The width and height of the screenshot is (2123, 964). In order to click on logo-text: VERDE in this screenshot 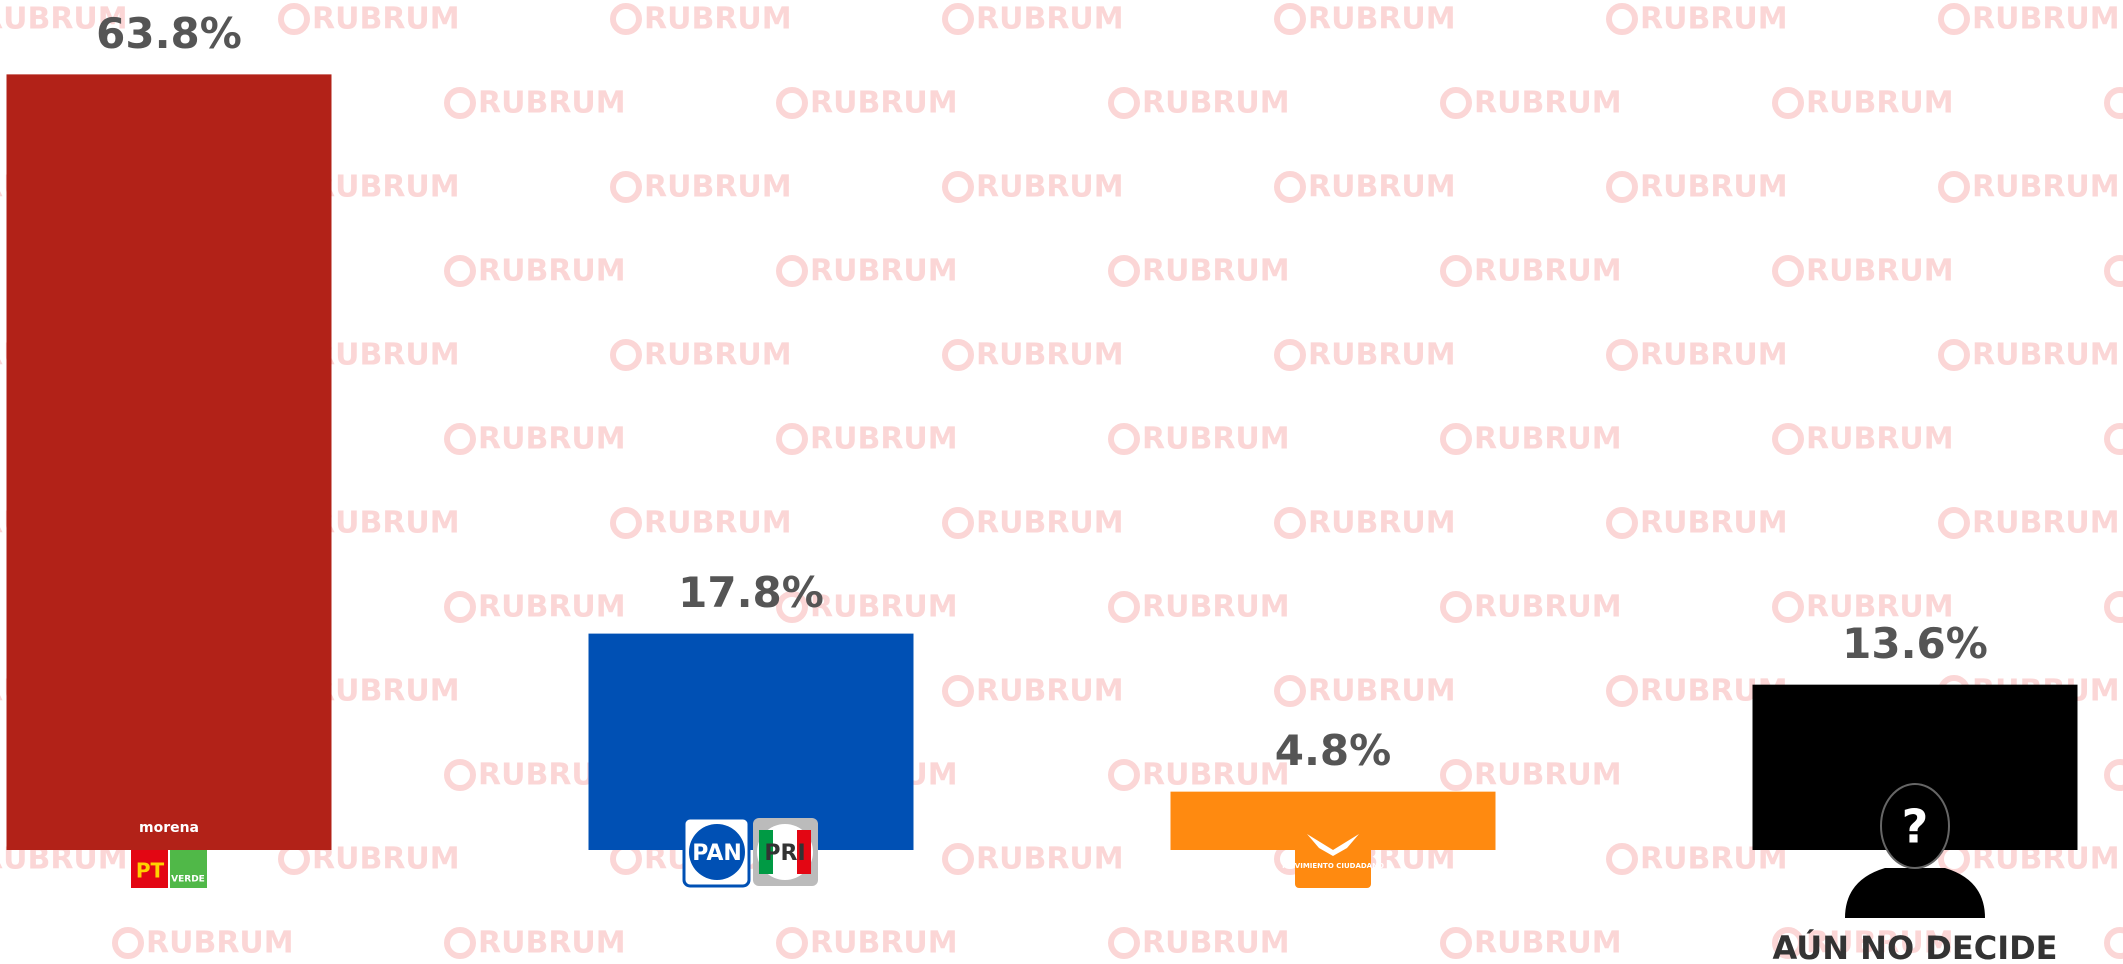, I will do `click(188, 880)`.